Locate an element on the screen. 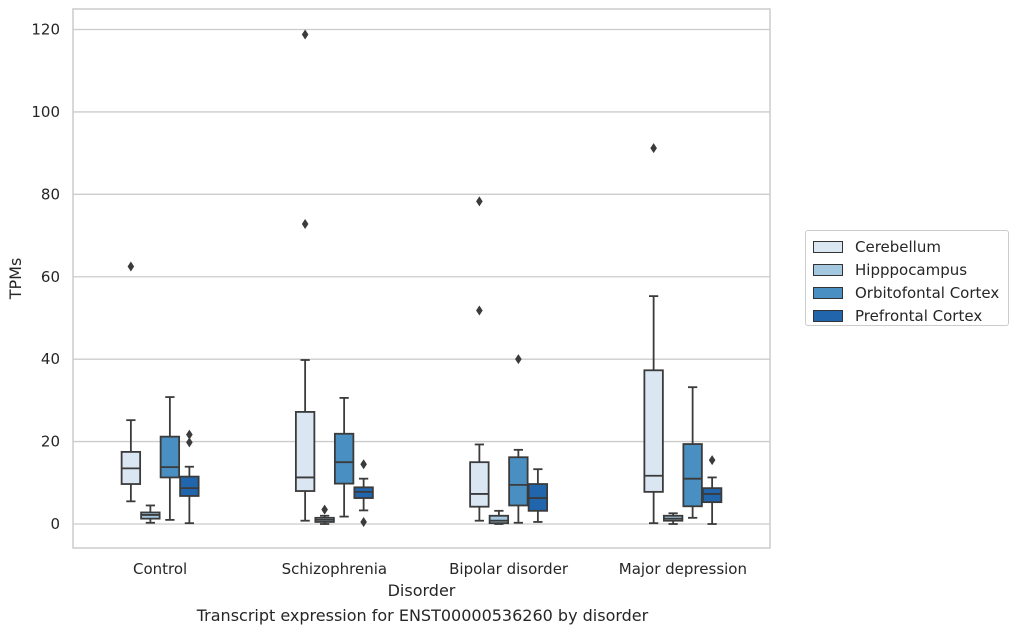  legend-label: Hipppocampus is located at coordinates (911, 269).